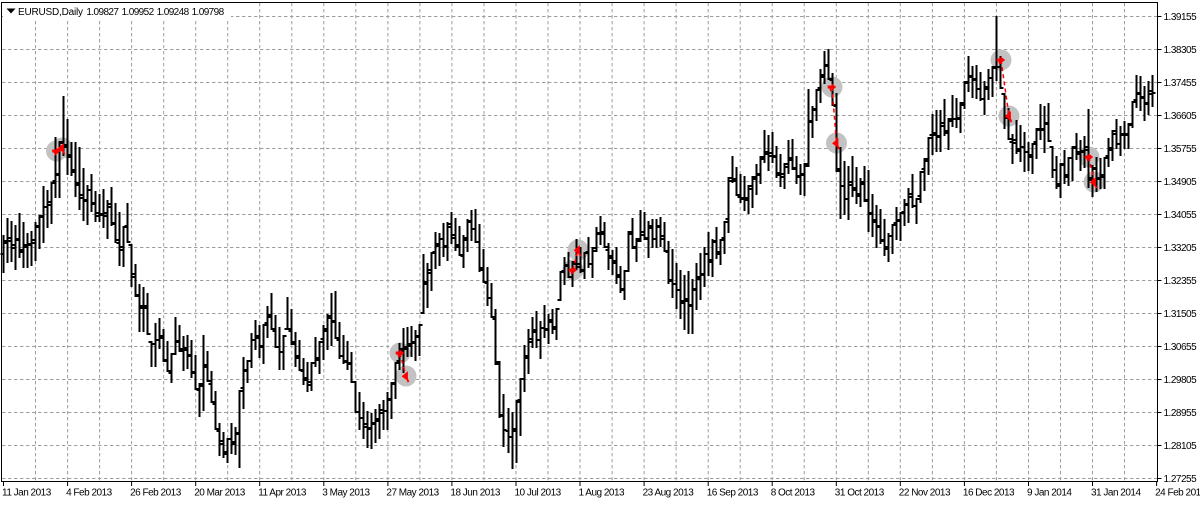 The height and width of the screenshot is (505, 1200). Describe the element at coordinates (1181, 116) in the screenshot. I see `svg-text: 1.36605` at that location.